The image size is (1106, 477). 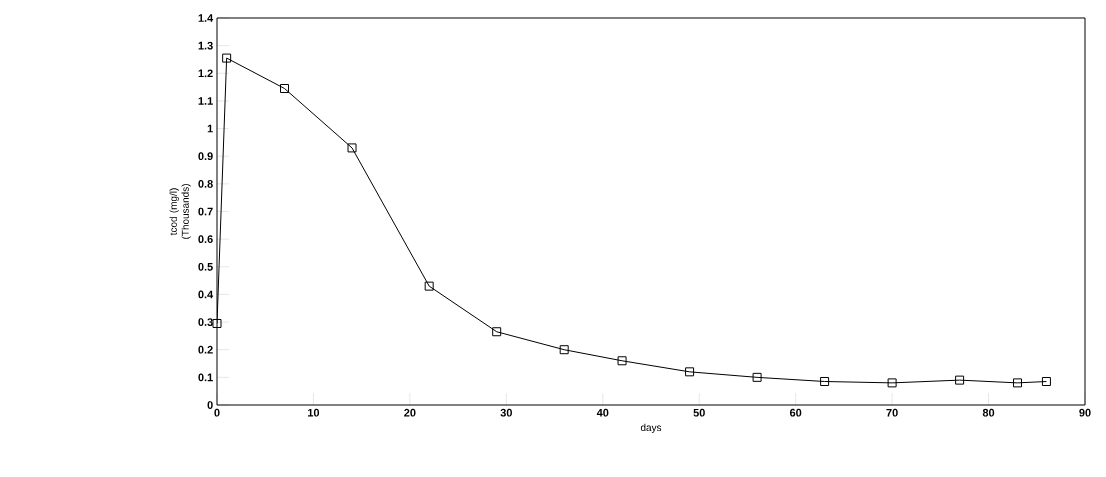 I want to click on y-tick-label: 1, so click(x=210, y=128).